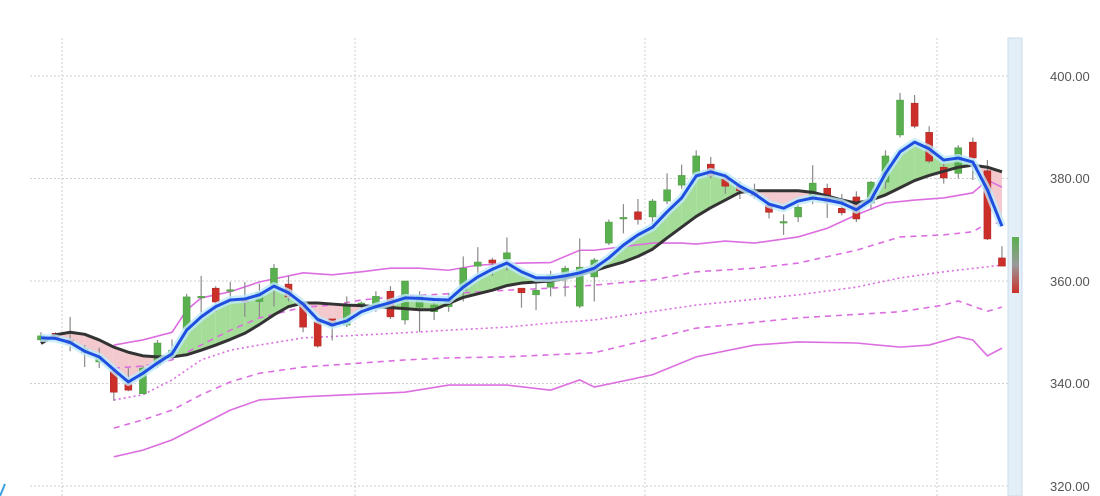  Describe the element at coordinates (121, 364) in the screenshot. I see `bearish-fill-segment` at that location.